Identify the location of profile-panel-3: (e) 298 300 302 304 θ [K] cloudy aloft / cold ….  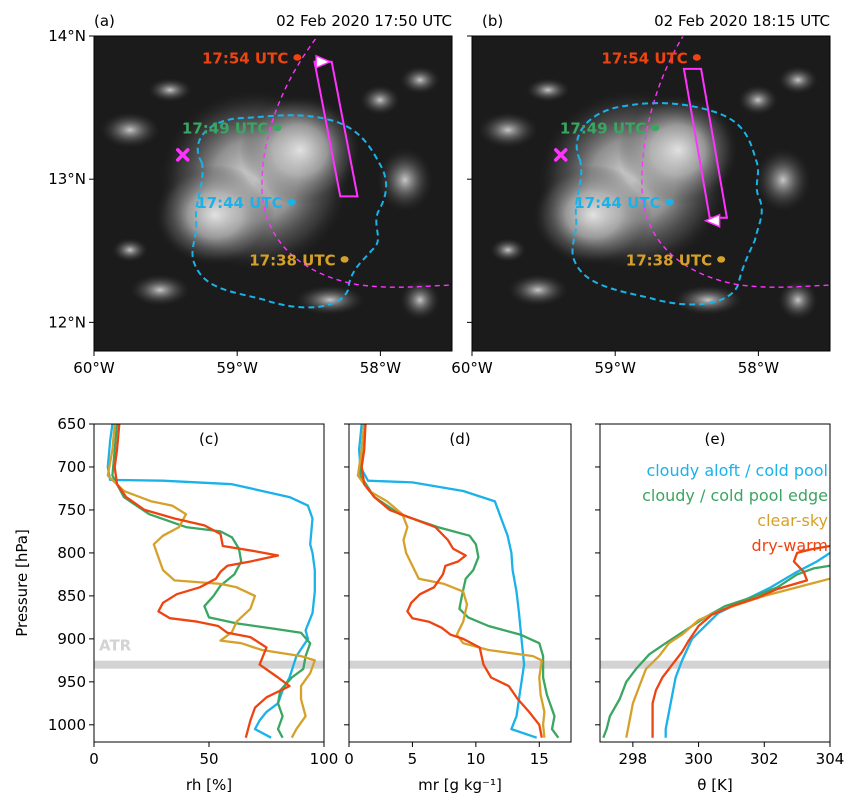
(720, 608).